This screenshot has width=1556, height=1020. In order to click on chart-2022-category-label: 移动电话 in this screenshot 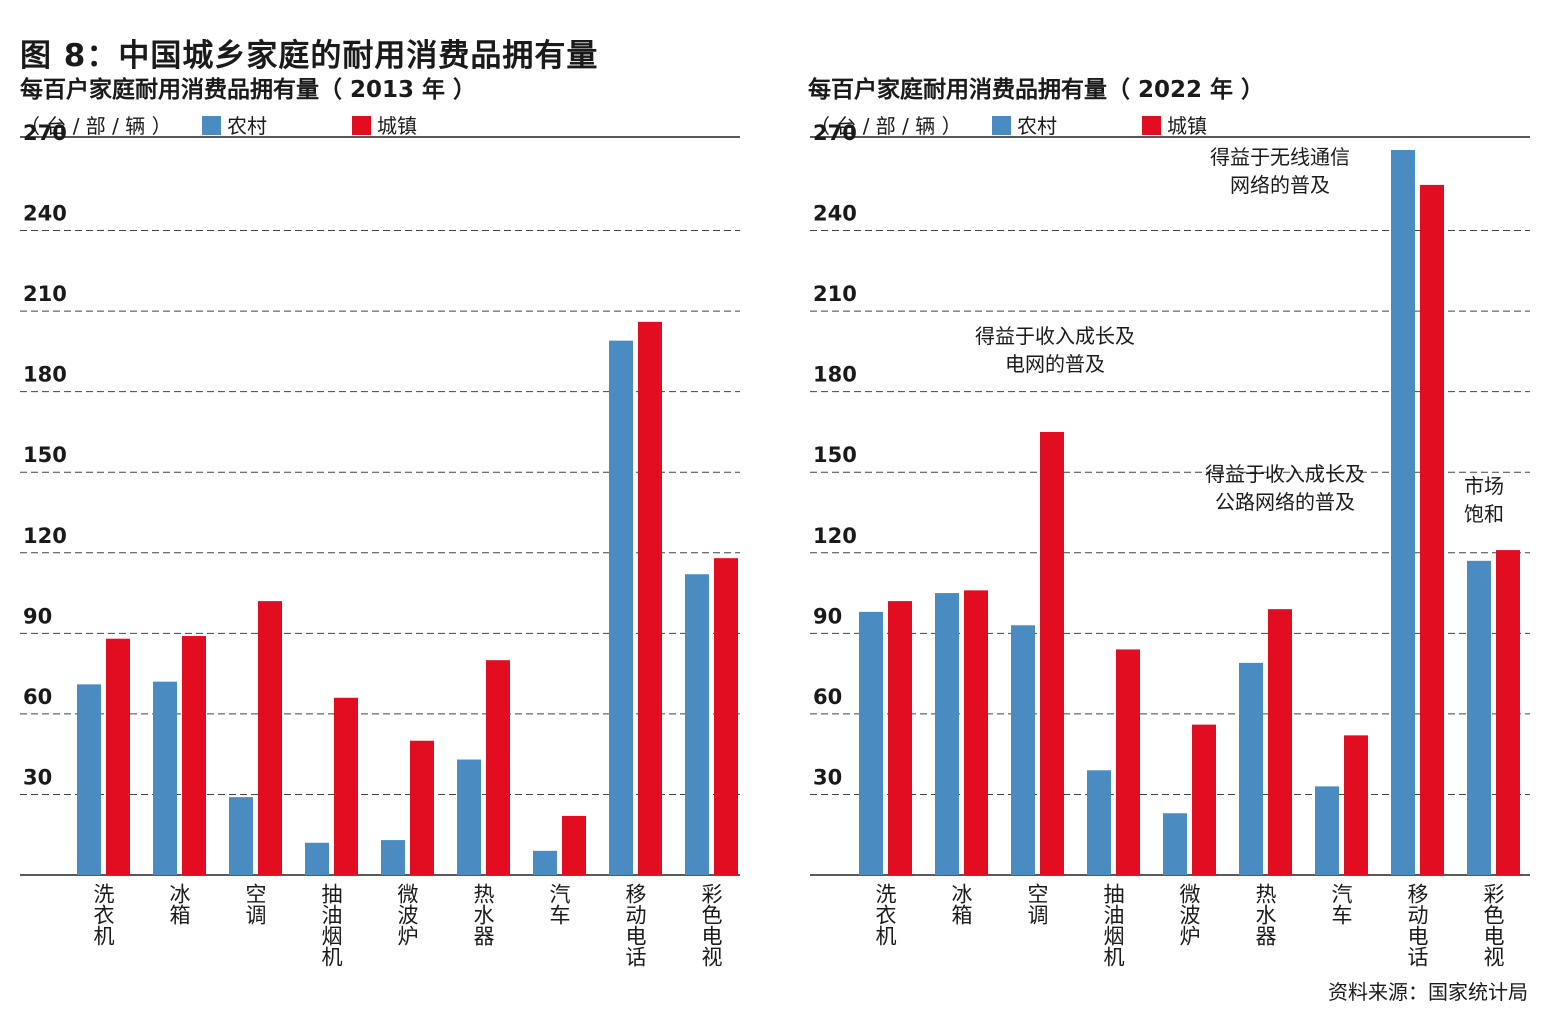, I will do `click(1417, 925)`.